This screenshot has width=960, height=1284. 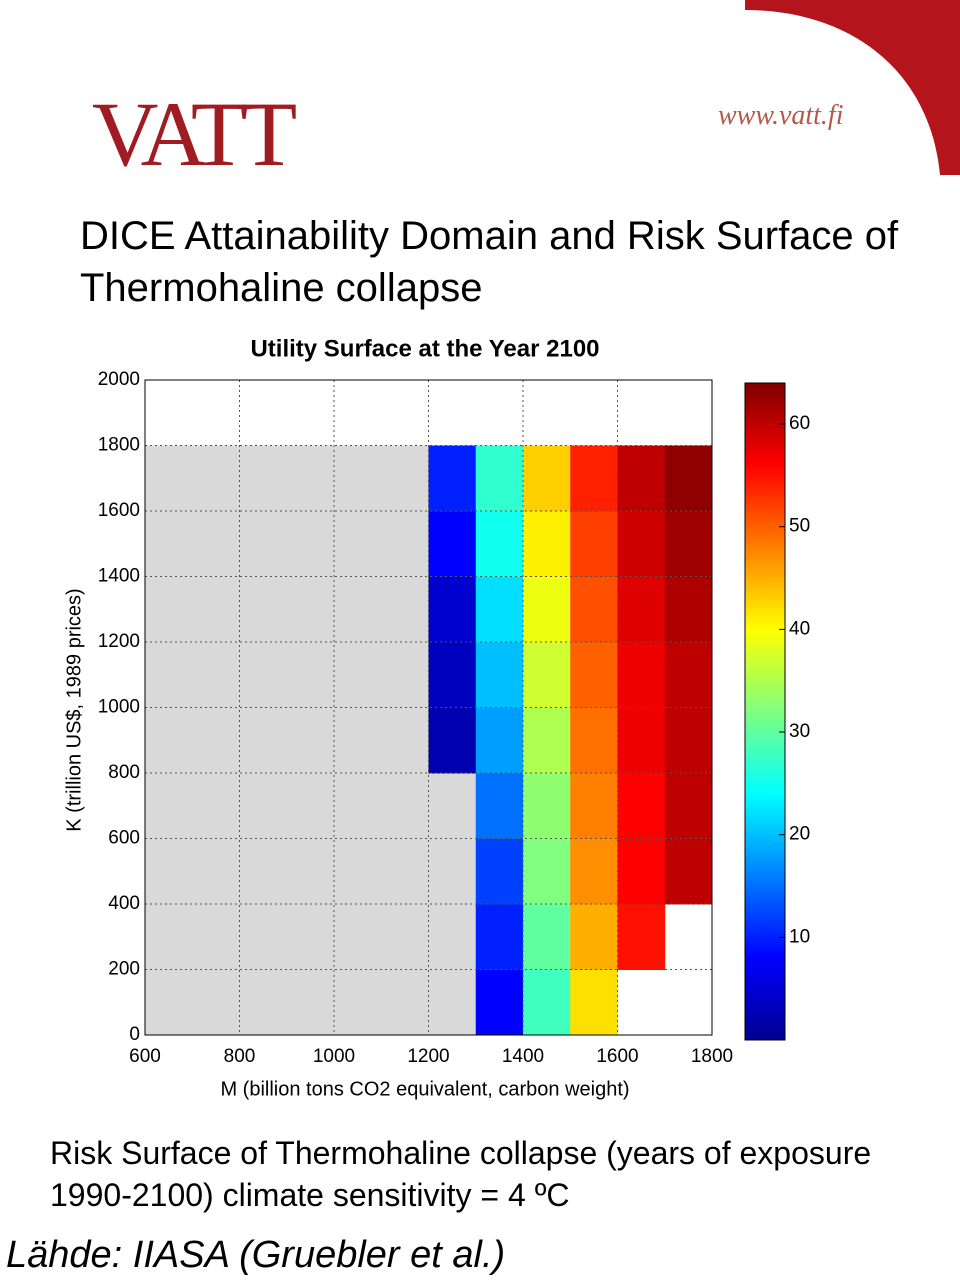 What do you see at coordinates (256, 1255) in the screenshot?
I see `source: Lähde: IIASA (Gruebler et al.)` at bounding box center [256, 1255].